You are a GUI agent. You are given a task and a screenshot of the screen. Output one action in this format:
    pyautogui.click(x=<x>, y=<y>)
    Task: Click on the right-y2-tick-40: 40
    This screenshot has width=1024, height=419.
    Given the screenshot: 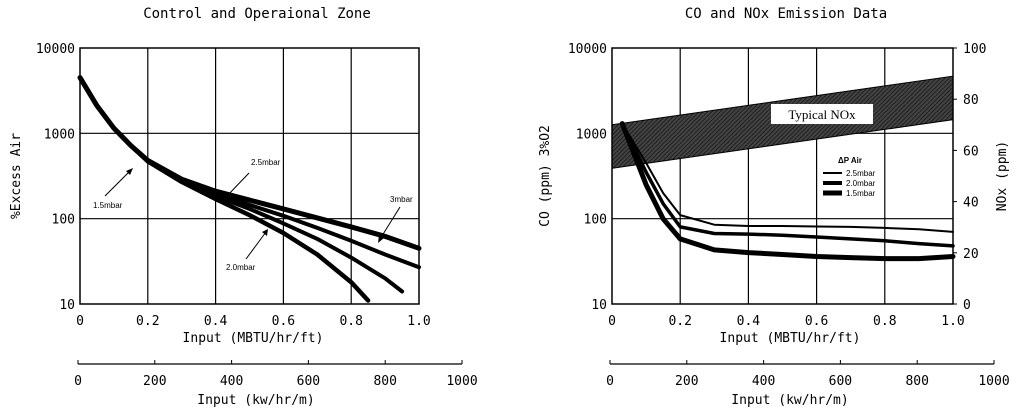 What is the action you would take?
    pyautogui.click(x=971, y=203)
    